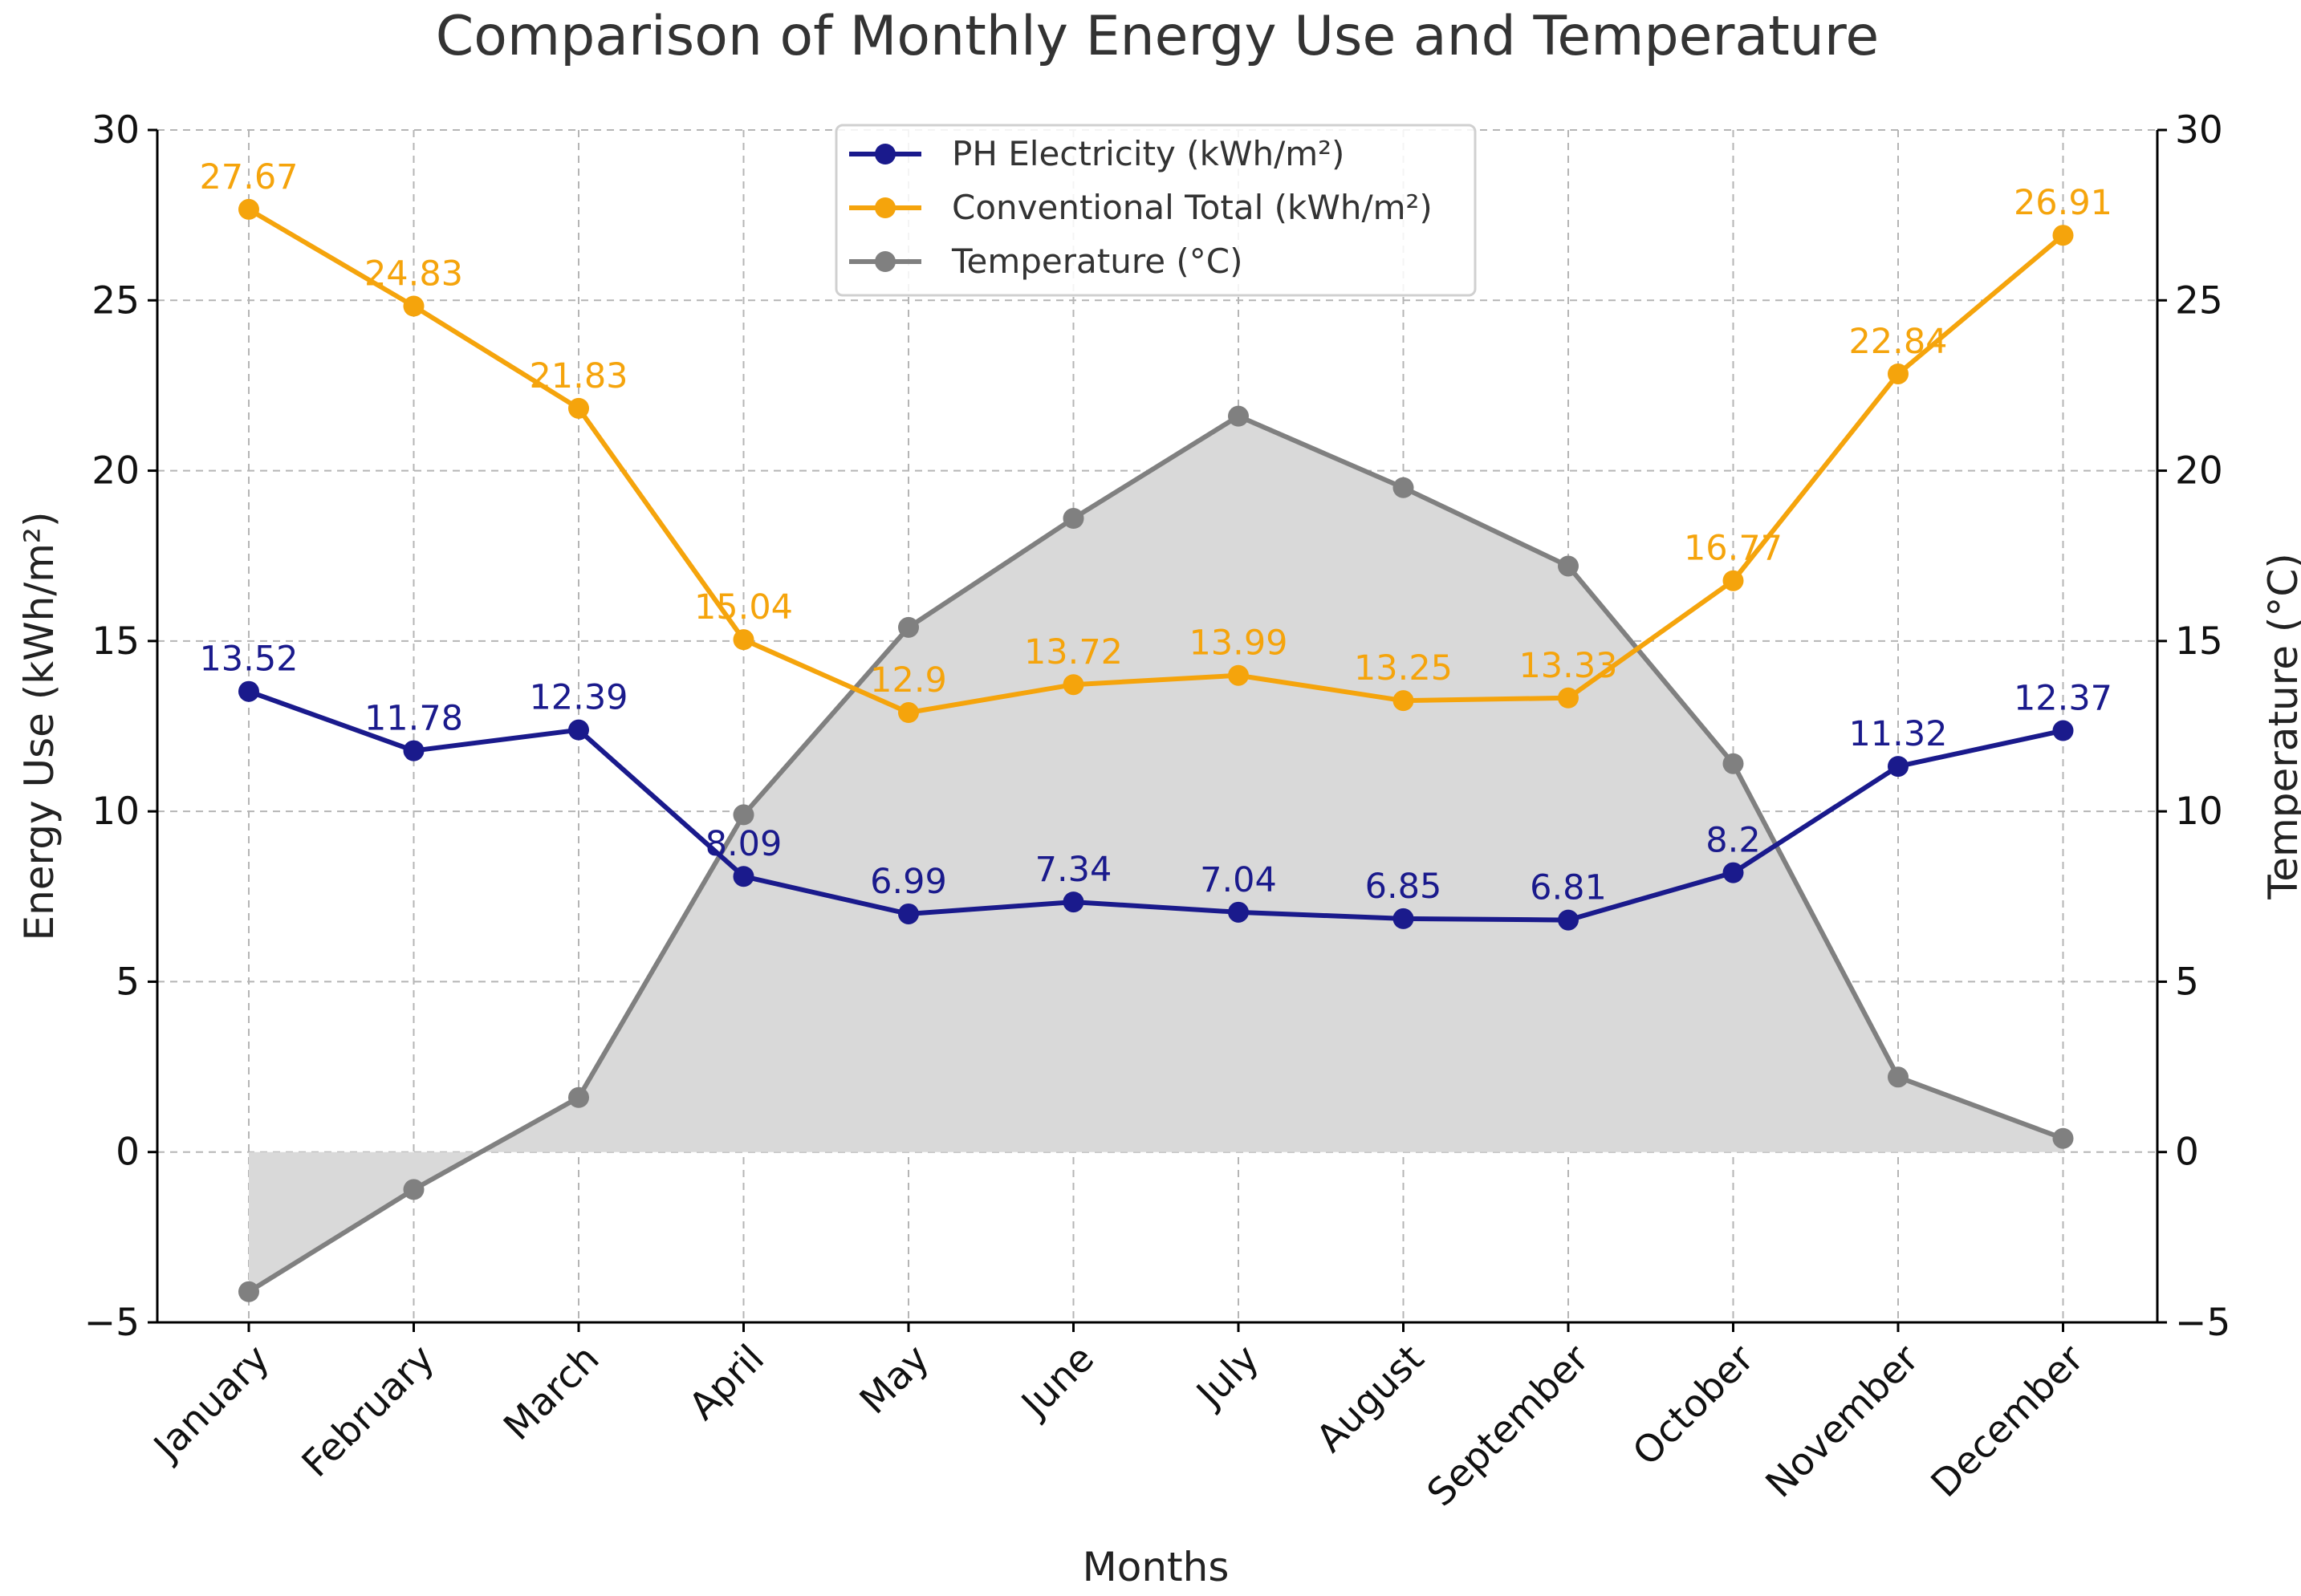  I want to click on x-tick-label: June, so click(1057, 1382).